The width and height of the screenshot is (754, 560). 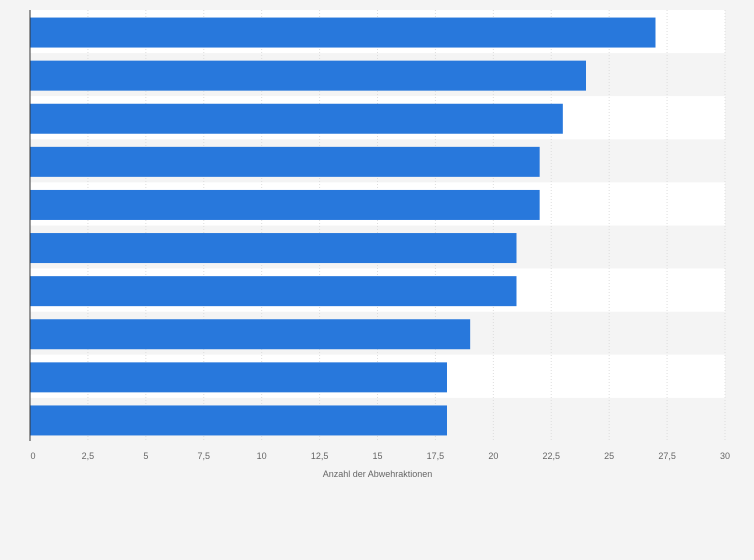 I want to click on x-axis-ticks: 0 2,5 5 7,5 10 12,5 15 17,5 20 22,5 25 27,5 30, so click(x=380, y=456).